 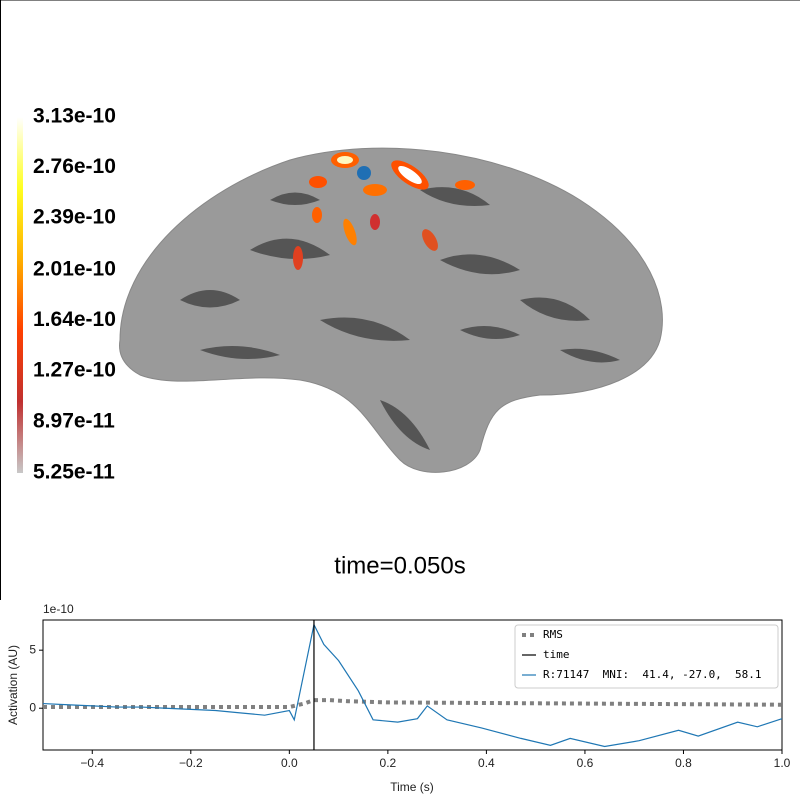 I want to click on y-axis-label: Activation (AU), so click(x=13, y=685).